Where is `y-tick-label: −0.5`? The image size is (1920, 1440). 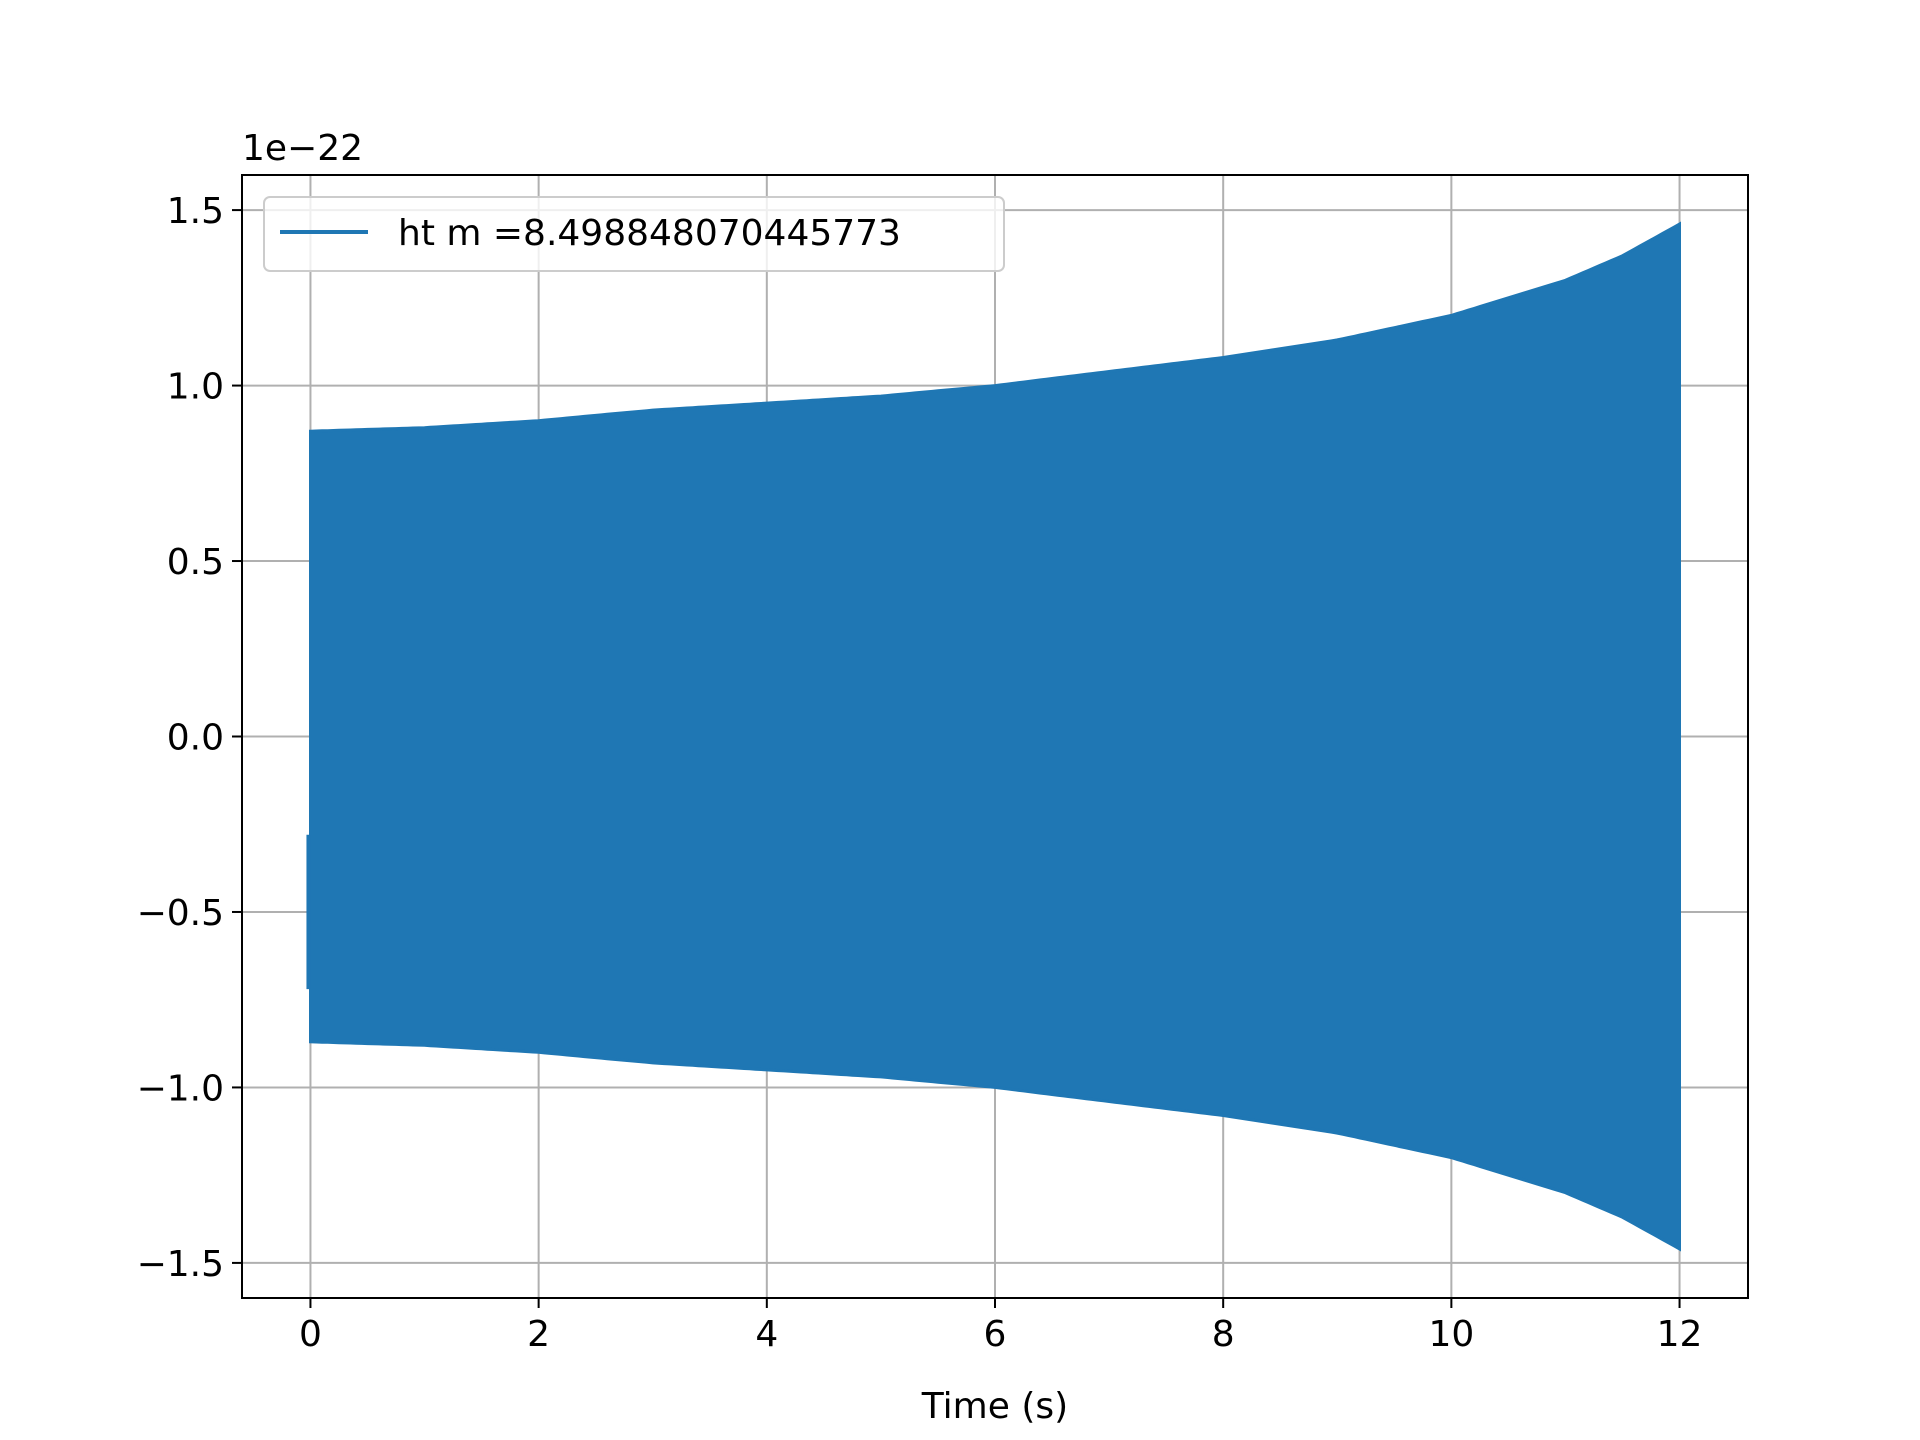
y-tick-label: −0.5 is located at coordinates (180, 913).